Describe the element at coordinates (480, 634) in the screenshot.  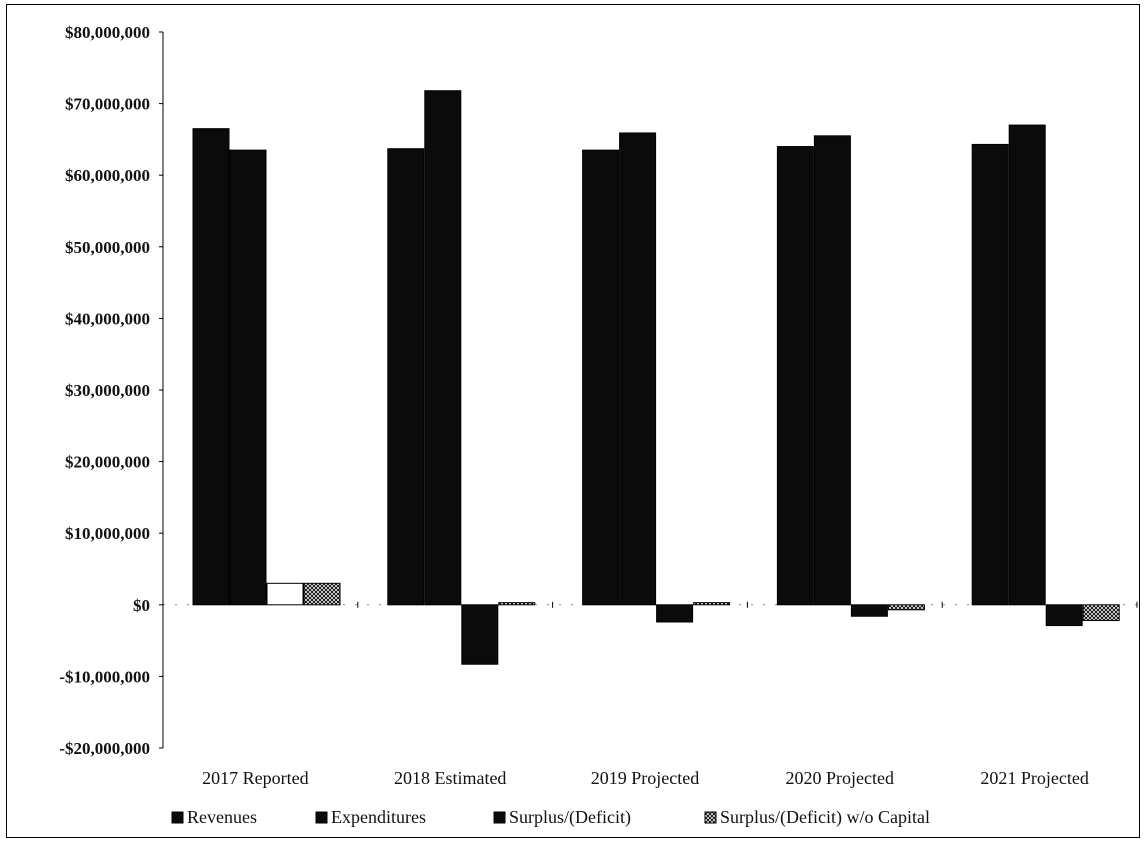
I see `bar-surplus-deficit-2018-estimated` at that location.